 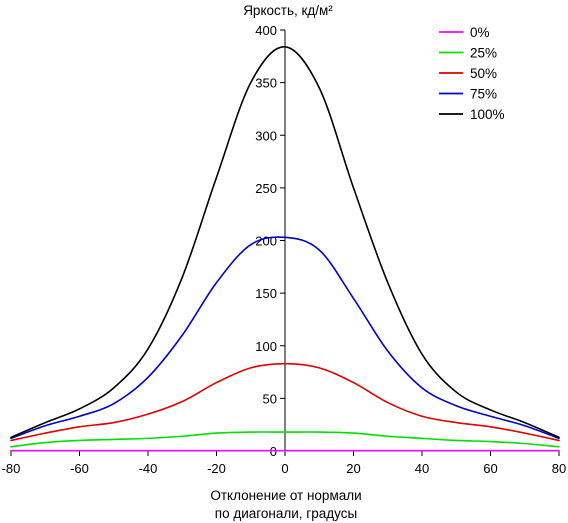 What do you see at coordinates (468, 94) in the screenshot?
I see `legend-item: 75%` at bounding box center [468, 94].